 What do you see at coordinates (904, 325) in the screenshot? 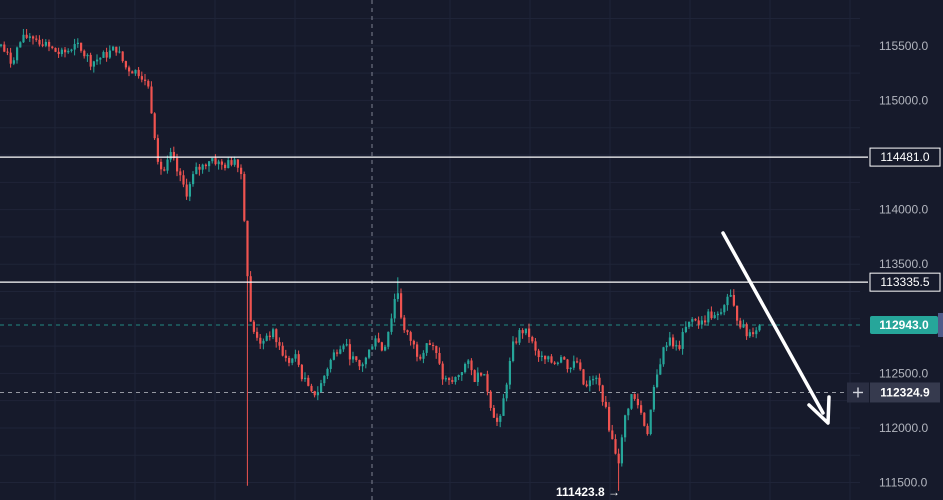
I see `last-price-tag` at bounding box center [904, 325].